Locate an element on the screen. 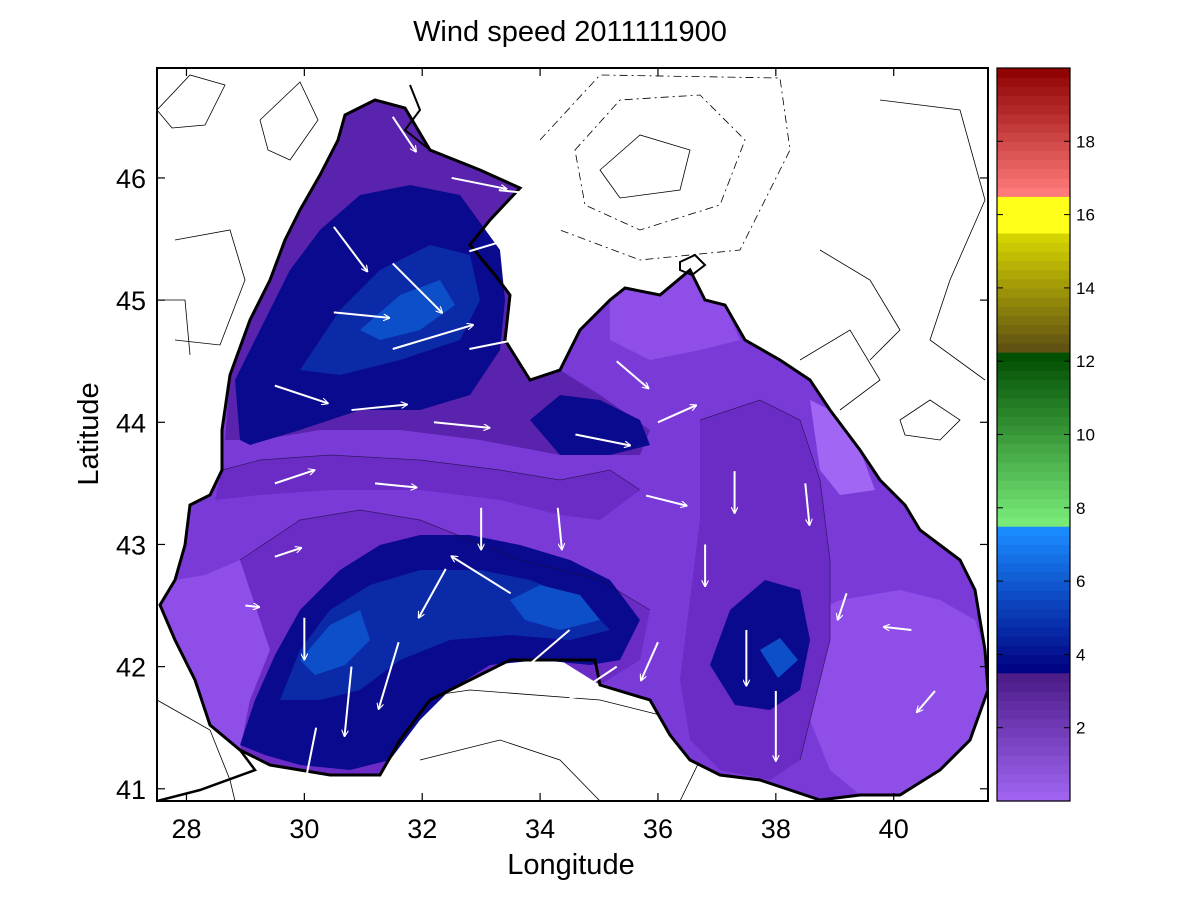 The width and height of the screenshot is (1200, 900). contour-blue-east-core is located at coordinates (779, 658).